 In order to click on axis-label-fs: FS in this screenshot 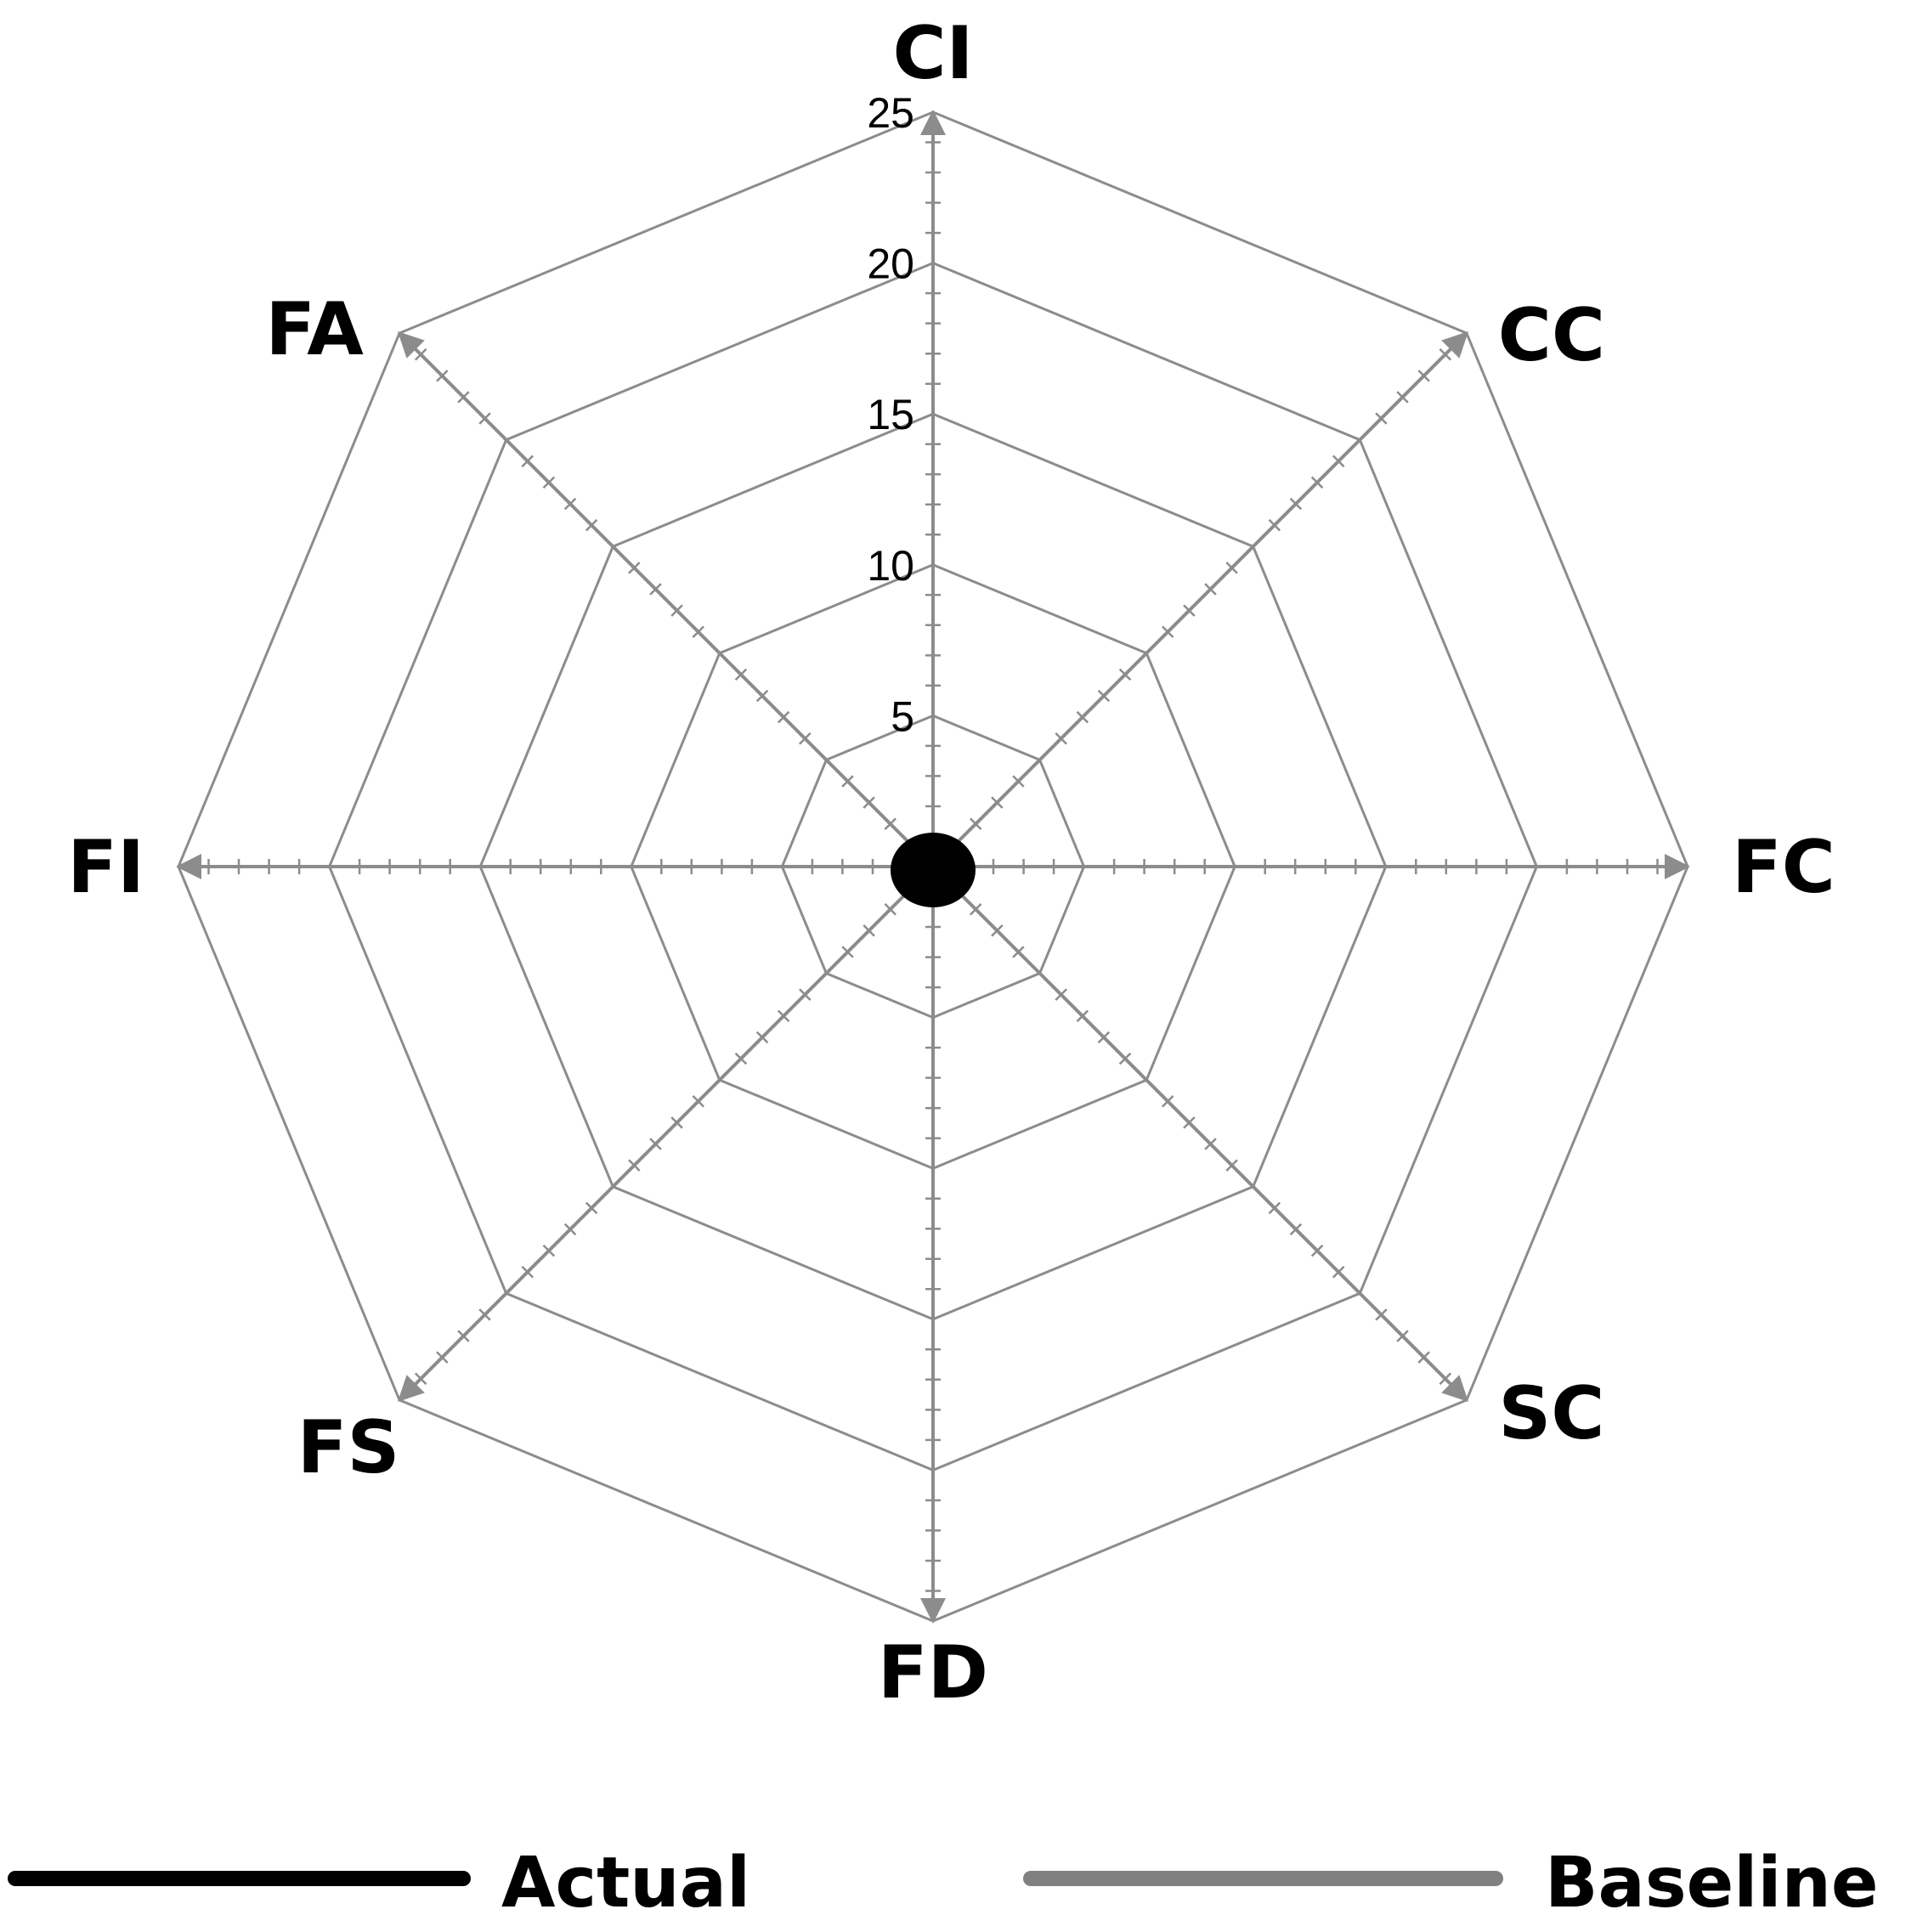, I will do `click(348, 1447)`.